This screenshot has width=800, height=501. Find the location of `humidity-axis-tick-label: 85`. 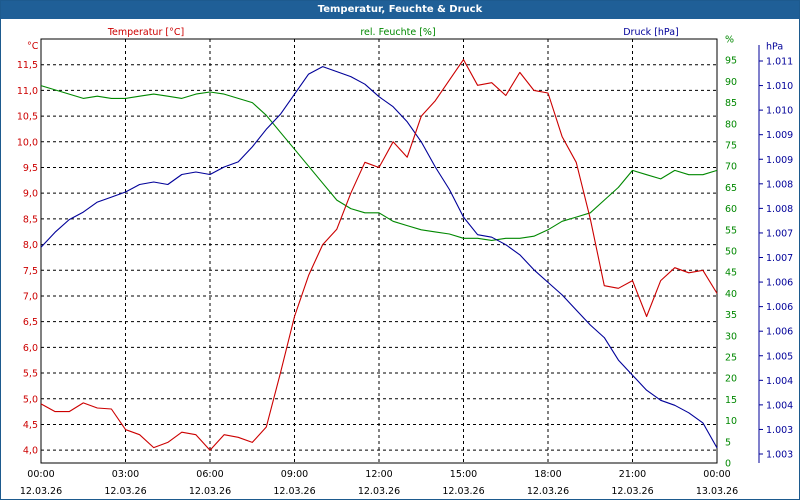

humidity-axis-tick-label: 85 is located at coordinates (731, 103).